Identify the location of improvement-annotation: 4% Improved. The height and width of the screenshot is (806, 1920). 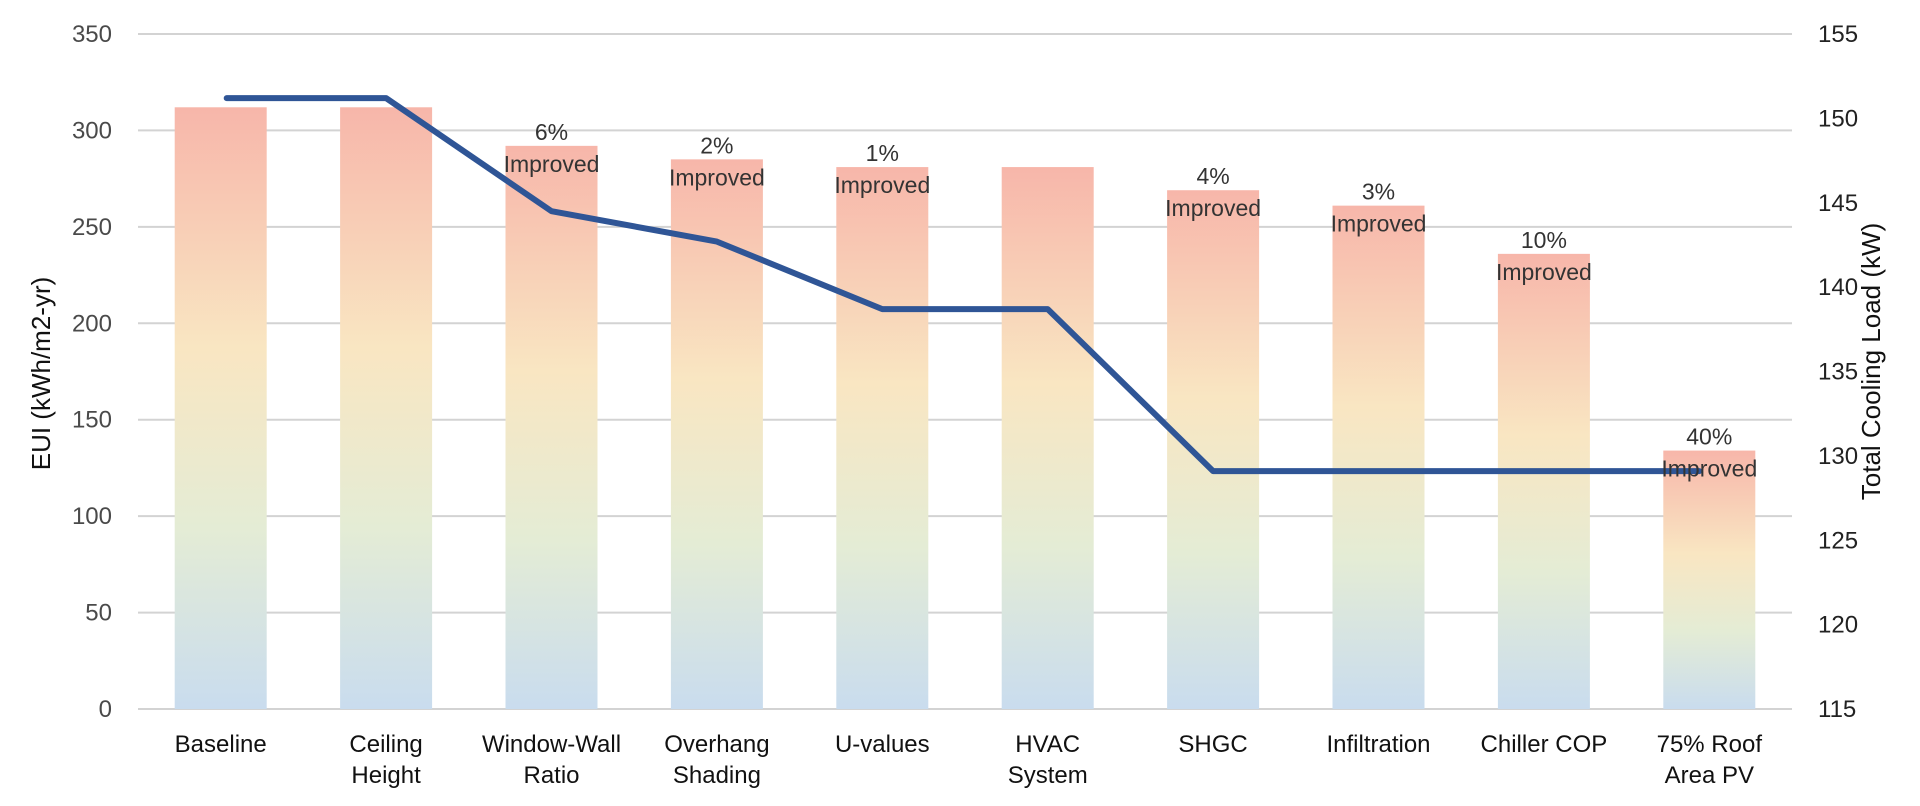
(1213, 192).